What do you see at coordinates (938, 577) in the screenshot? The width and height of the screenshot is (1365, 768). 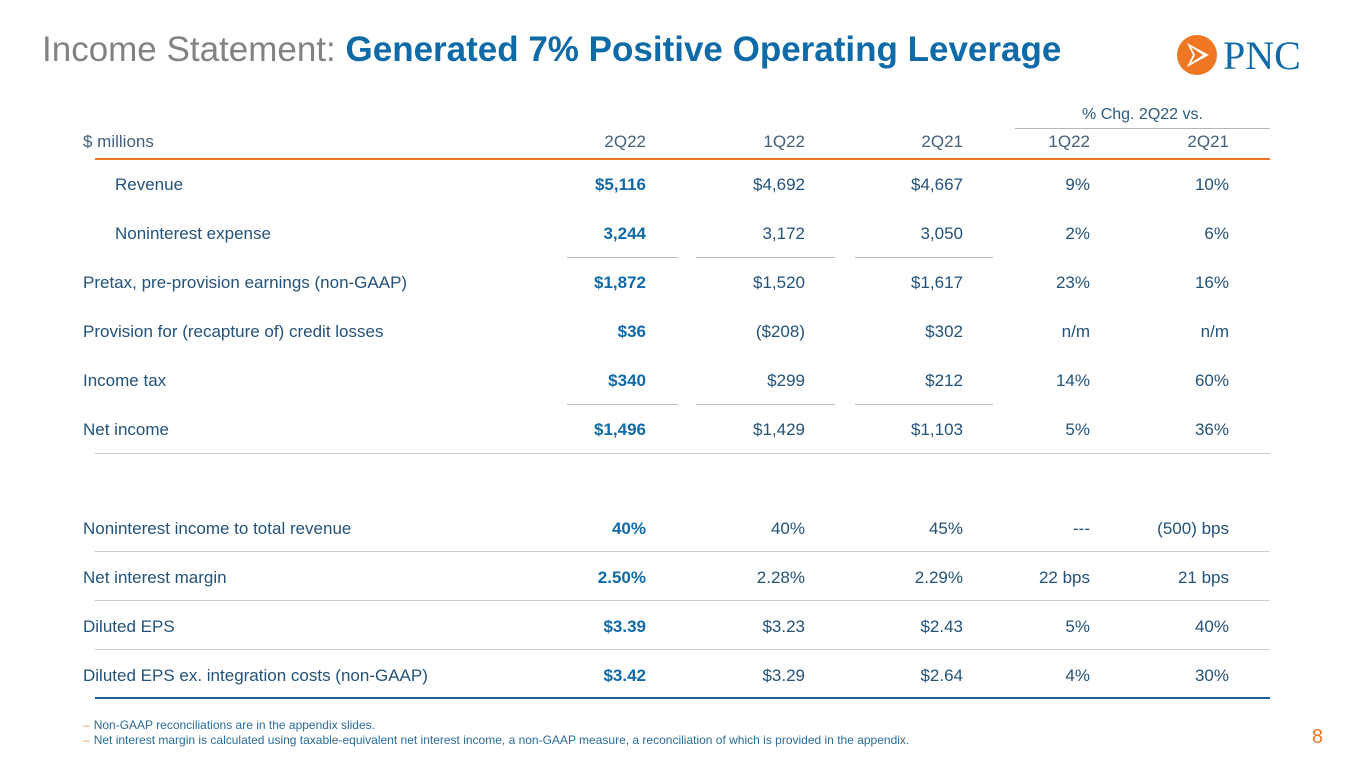 I see `cell-value: 2.29%` at bounding box center [938, 577].